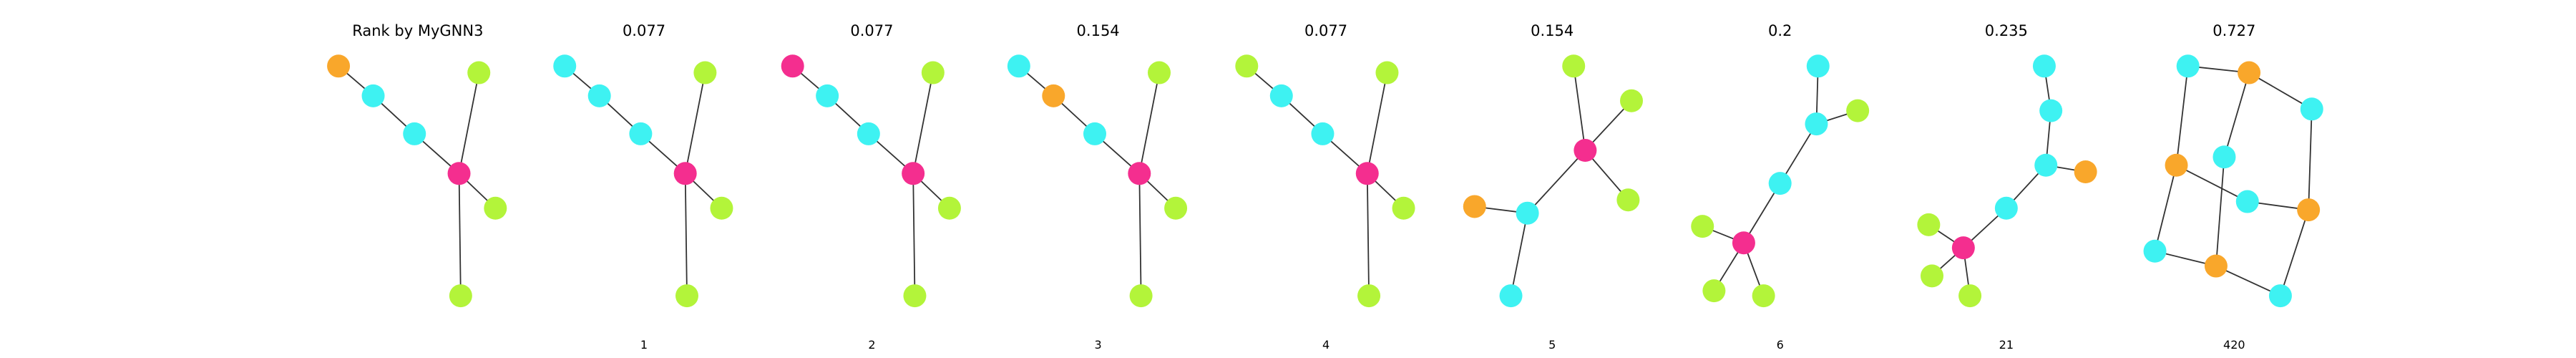 Image resolution: width=2576 pixels, height=358 pixels. What do you see at coordinates (2233, 30) in the screenshot?
I see `panel-title: 0.727` at bounding box center [2233, 30].